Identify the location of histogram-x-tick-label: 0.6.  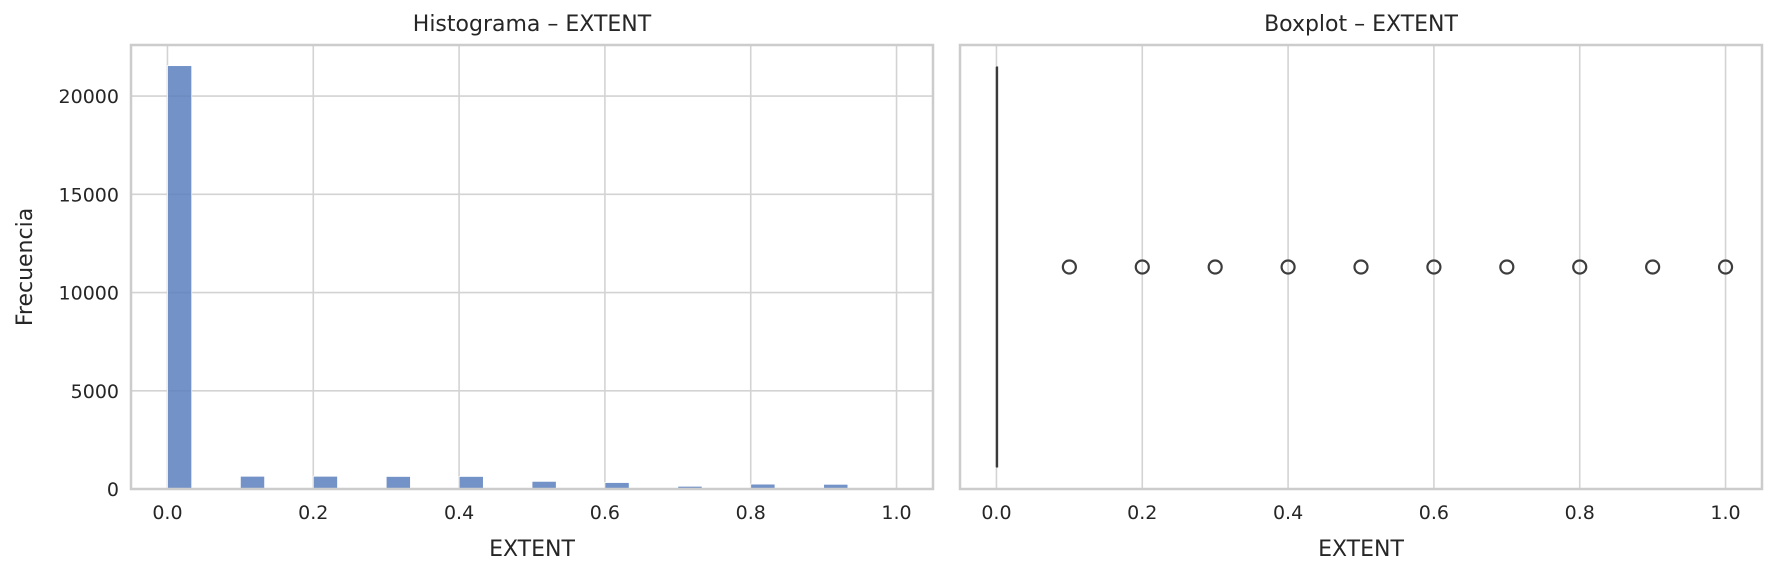
(605, 513).